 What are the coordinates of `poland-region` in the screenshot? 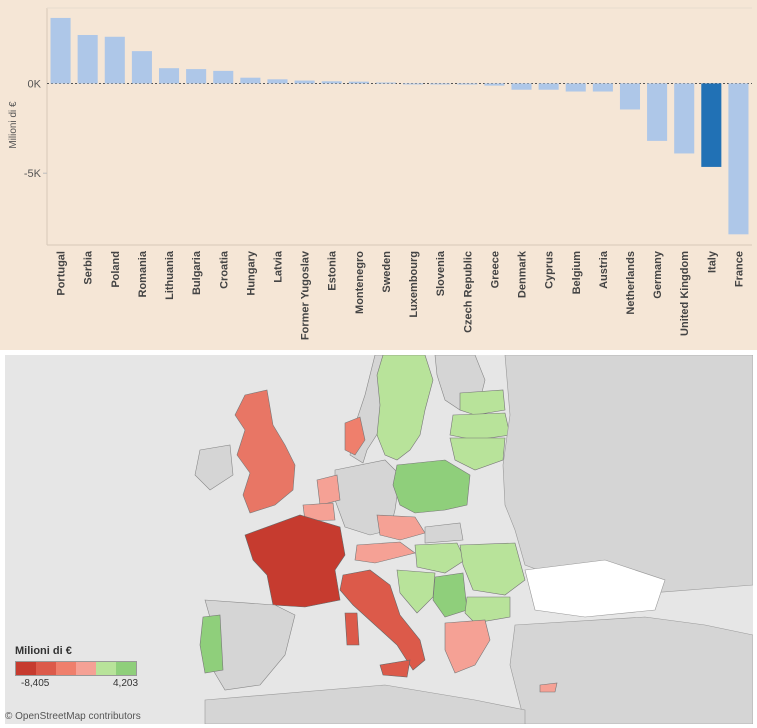 It's located at (431, 486).